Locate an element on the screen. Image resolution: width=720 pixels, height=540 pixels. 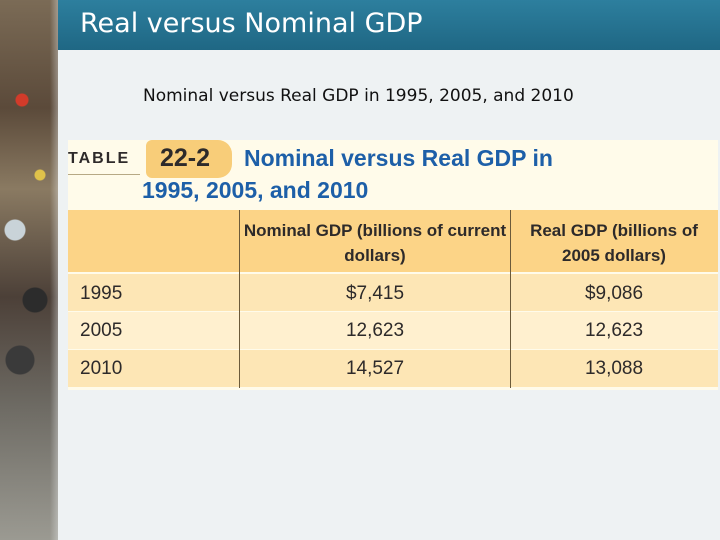
table-number: 22-2 is located at coordinates (185, 158).